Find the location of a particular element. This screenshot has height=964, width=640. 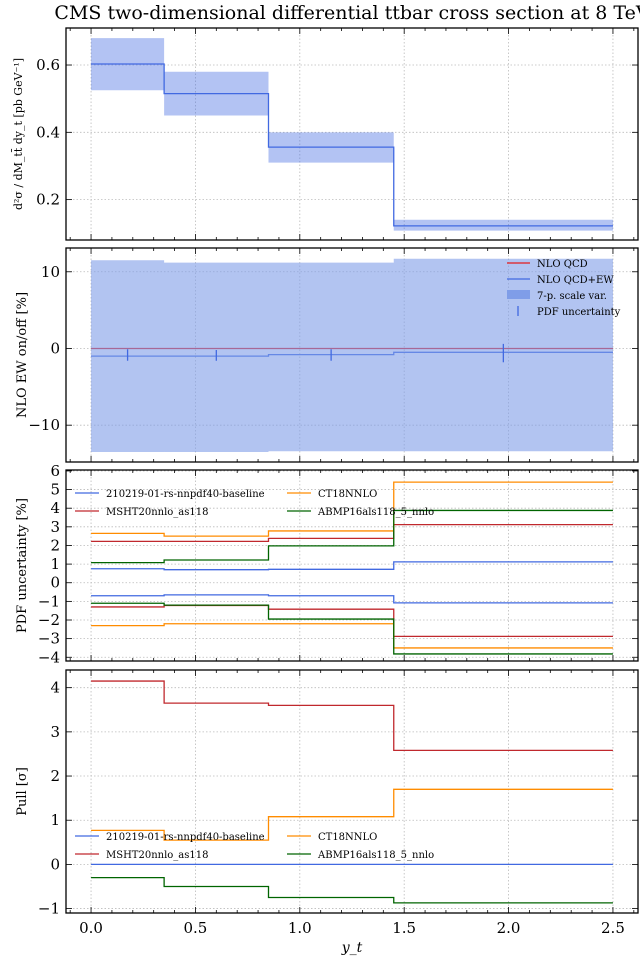

legend-label: 7-p. scale var. is located at coordinates (572, 296).